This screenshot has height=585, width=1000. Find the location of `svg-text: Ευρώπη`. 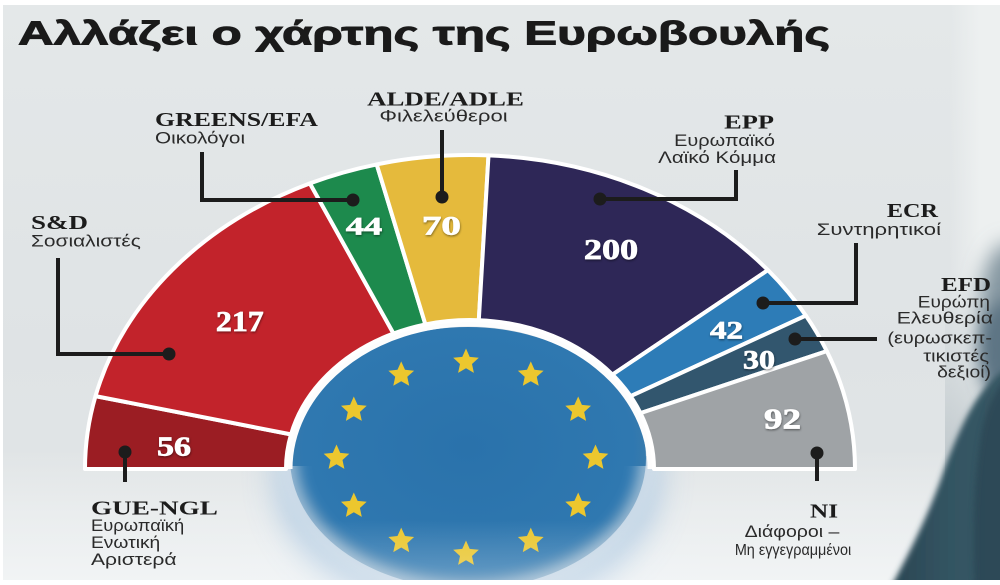

svg-text: Ευρώπη is located at coordinates (954, 302).